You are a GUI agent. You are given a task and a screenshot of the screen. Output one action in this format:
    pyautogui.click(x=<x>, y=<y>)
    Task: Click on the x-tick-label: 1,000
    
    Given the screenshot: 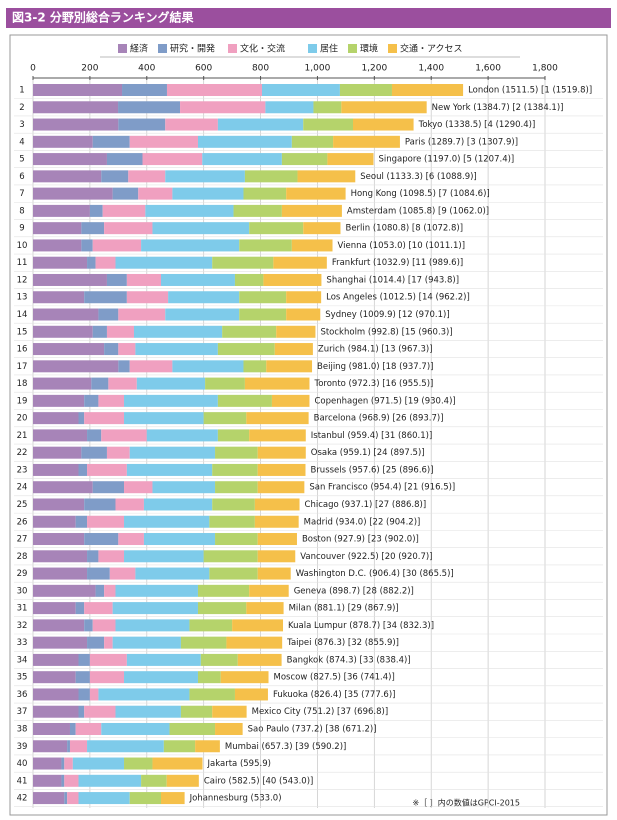 What is the action you would take?
    pyautogui.click(x=318, y=69)
    